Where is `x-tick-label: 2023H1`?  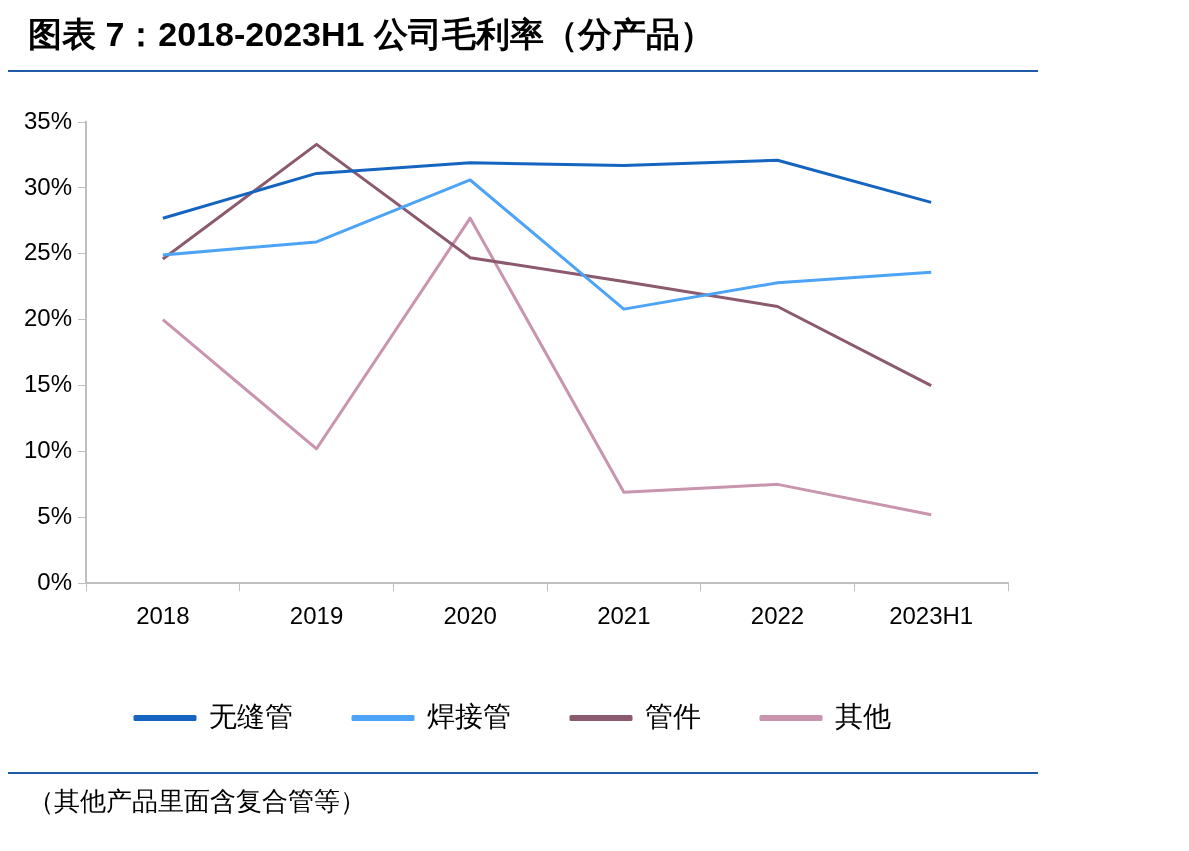 x-tick-label: 2023H1 is located at coordinates (931, 616).